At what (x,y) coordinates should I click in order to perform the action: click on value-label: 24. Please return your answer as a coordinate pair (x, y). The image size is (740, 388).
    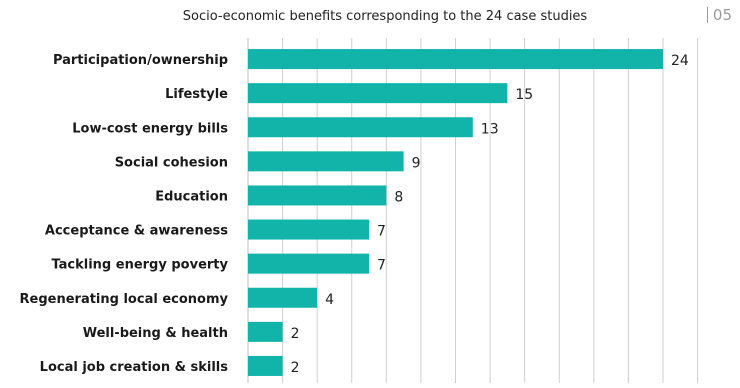
    Looking at the image, I should click on (680, 61).